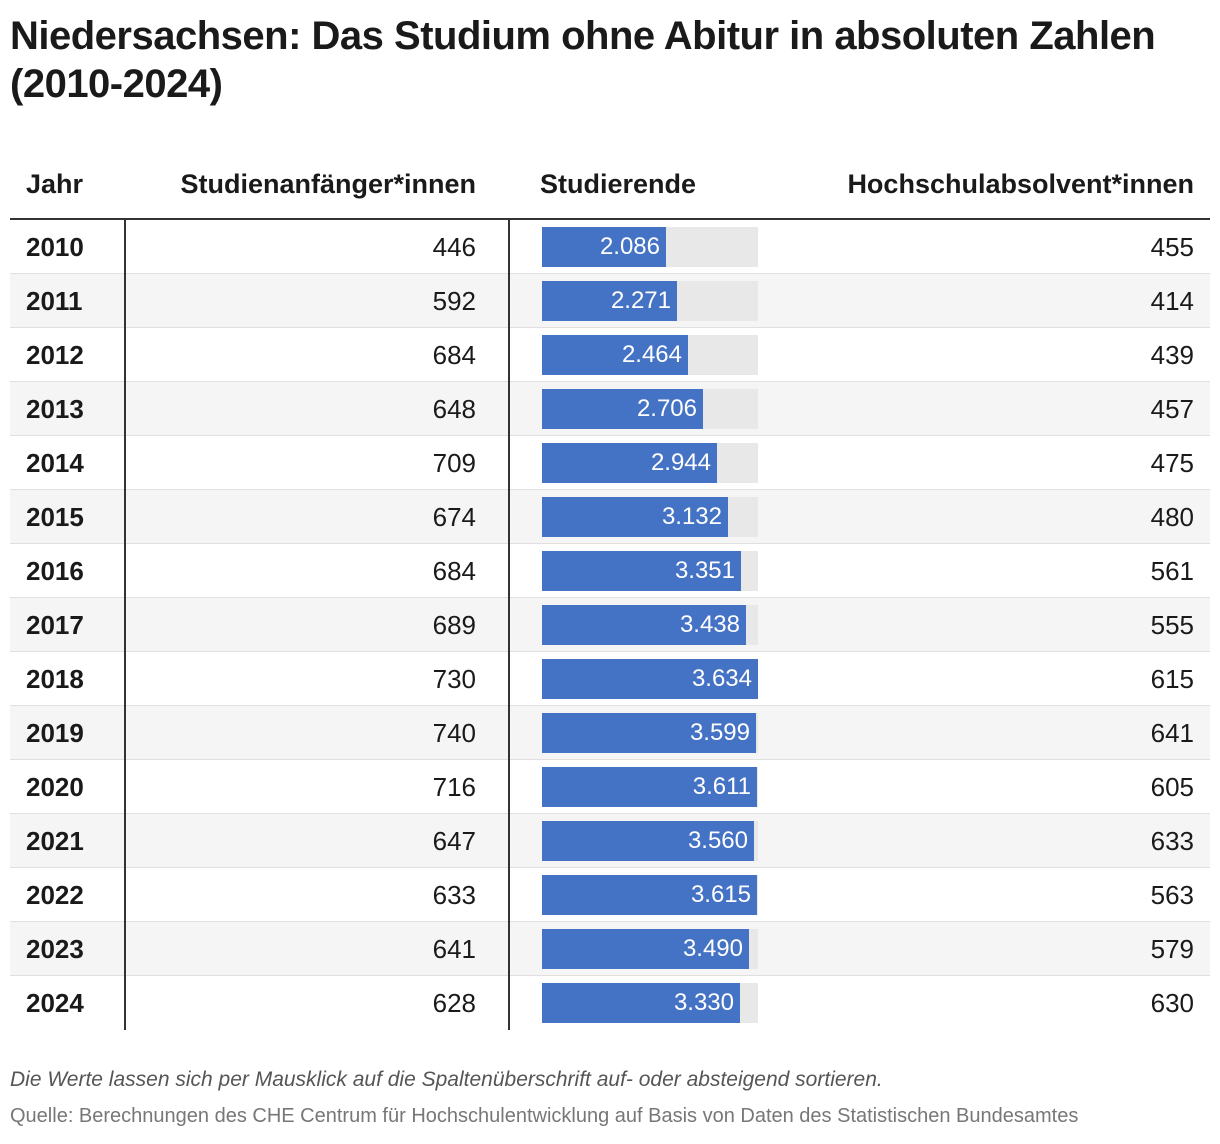 The width and height of the screenshot is (1220, 1144). Describe the element at coordinates (721, 786) in the screenshot. I see `bar-value-label: 3.611` at that location.